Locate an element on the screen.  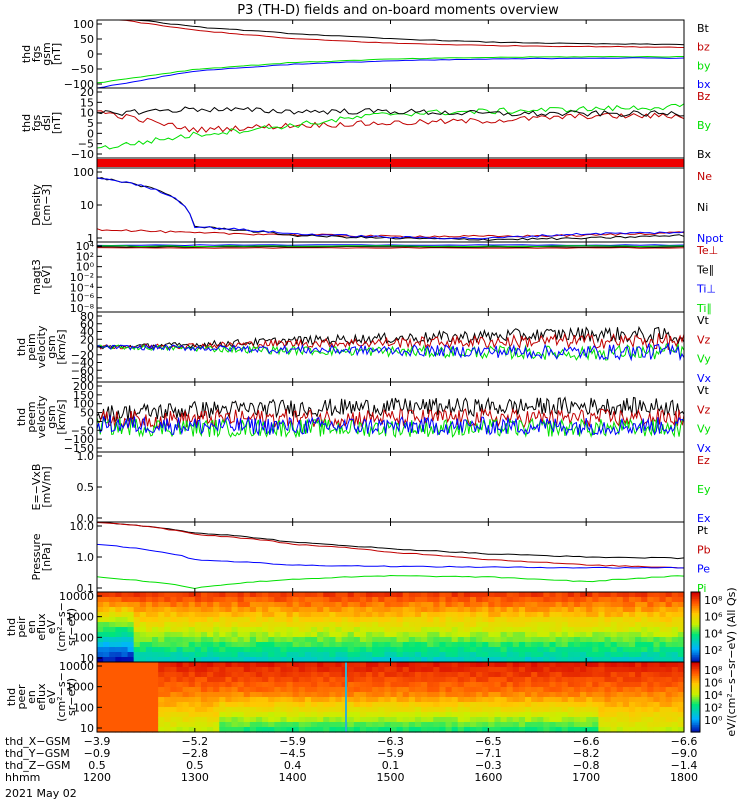
peer-colorbar-tick: 10² is located at coordinates (713, 708).